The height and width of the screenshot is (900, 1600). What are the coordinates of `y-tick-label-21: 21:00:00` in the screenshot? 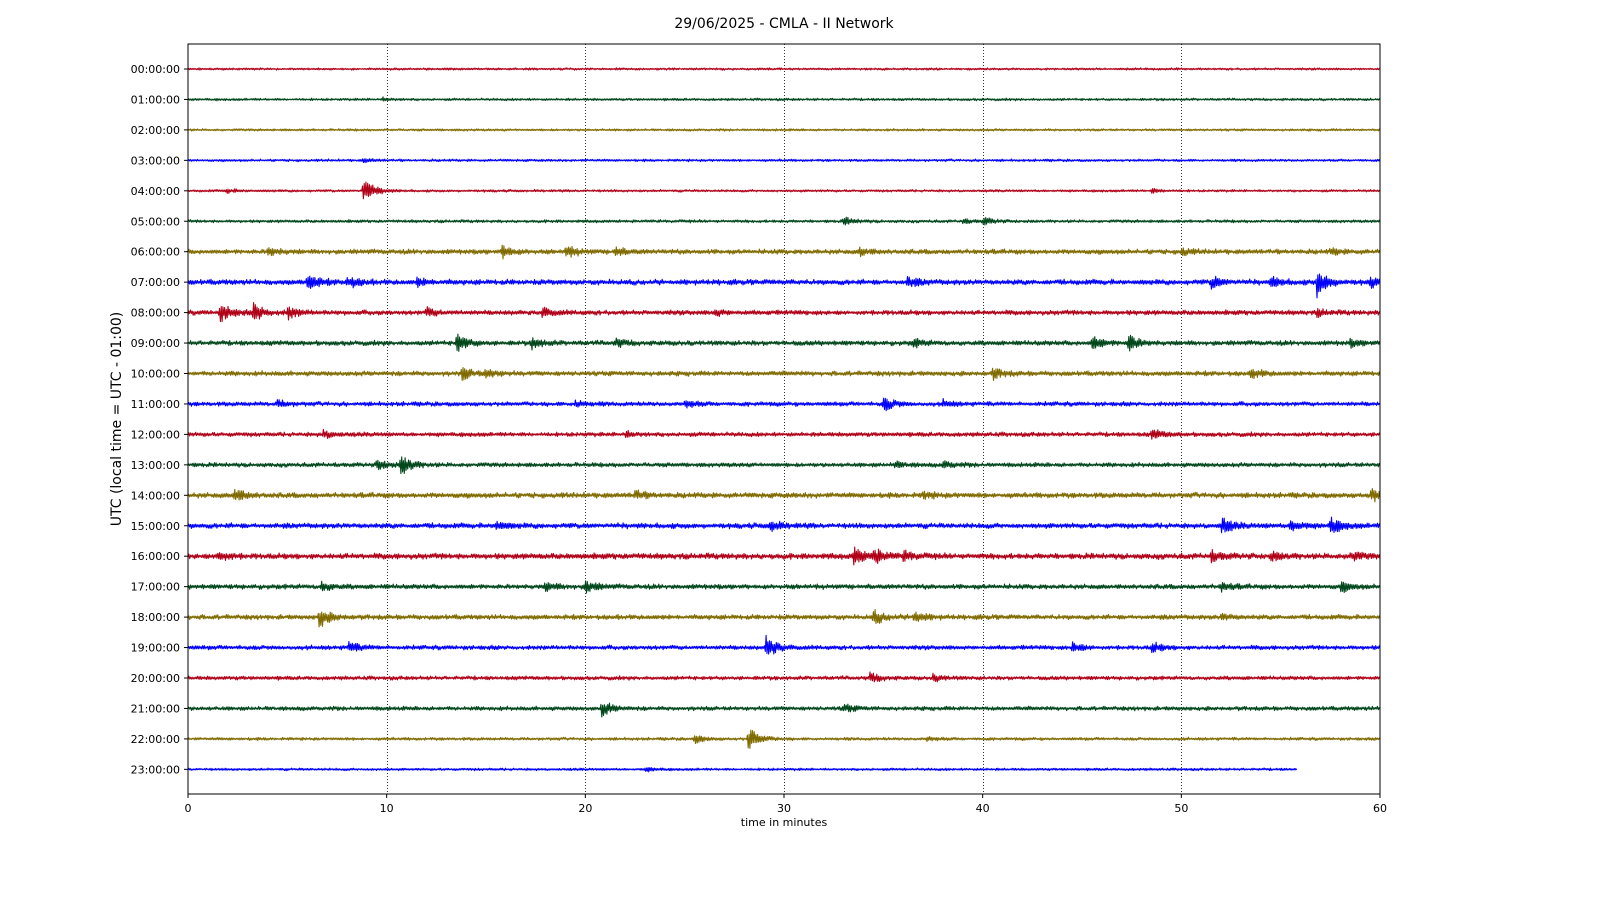 It's located at (155, 708).